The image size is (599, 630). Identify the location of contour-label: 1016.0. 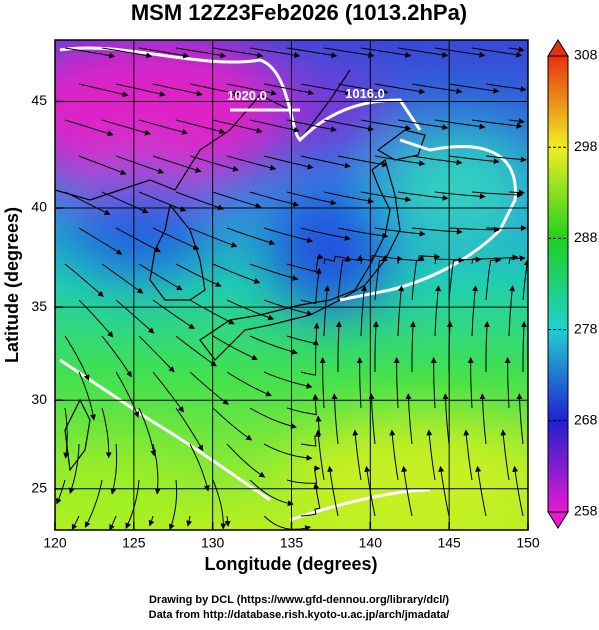
(365, 93).